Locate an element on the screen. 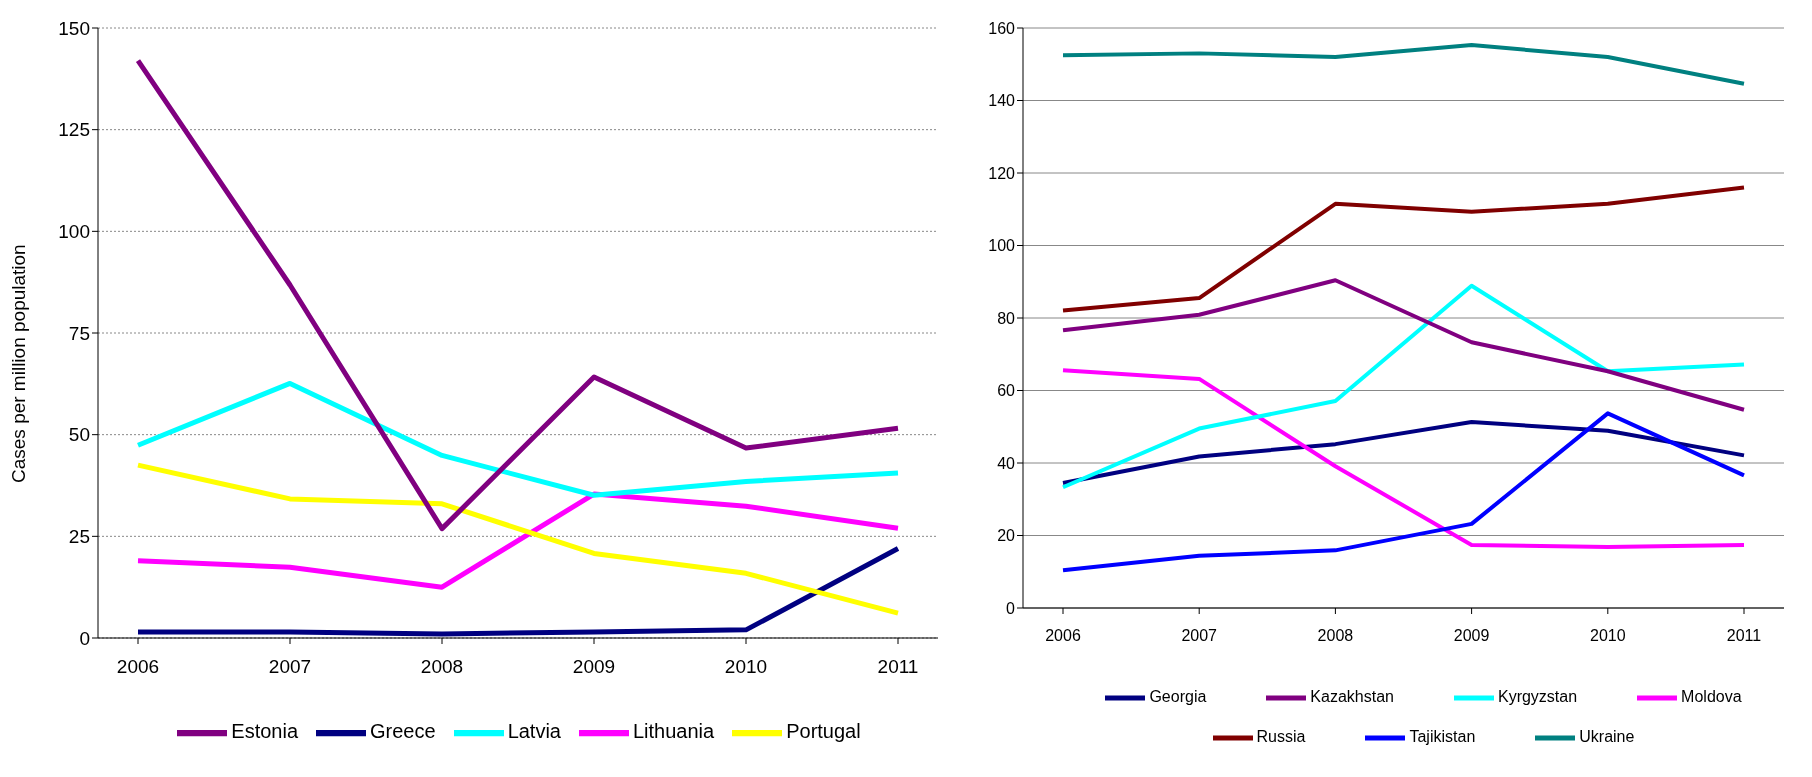 This screenshot has height=777, width=1812. y-tick-label: 25 is located at coordinates (79, 537).